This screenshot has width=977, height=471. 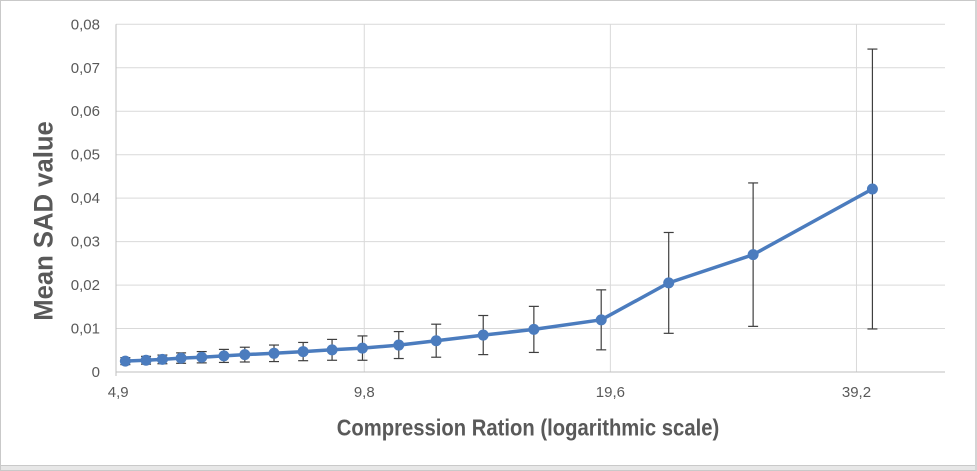 What do you see at coordinates (118, 392) in the screenshot?
I see `x-axis-tick-label: 4,9` at bounding box center [118, 392].